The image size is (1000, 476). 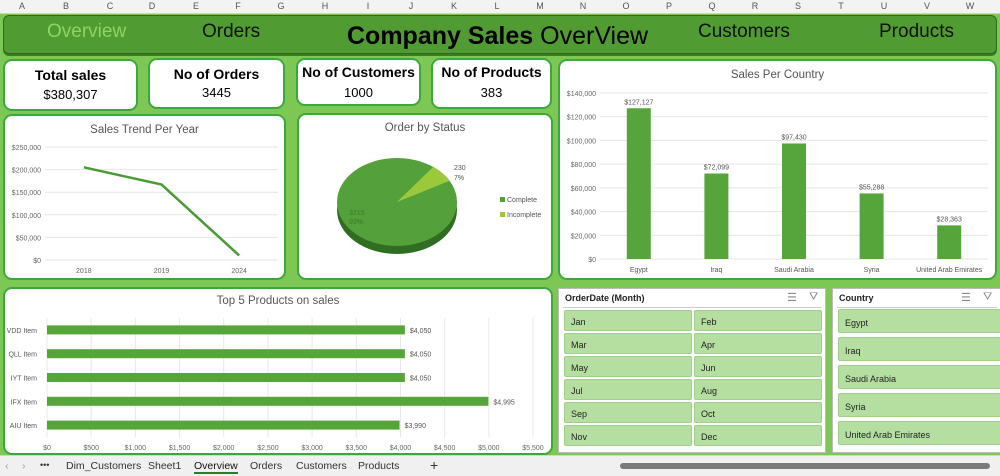 I want to click on slicer-title: OrderDate (Month), so click(x=605, y=298).